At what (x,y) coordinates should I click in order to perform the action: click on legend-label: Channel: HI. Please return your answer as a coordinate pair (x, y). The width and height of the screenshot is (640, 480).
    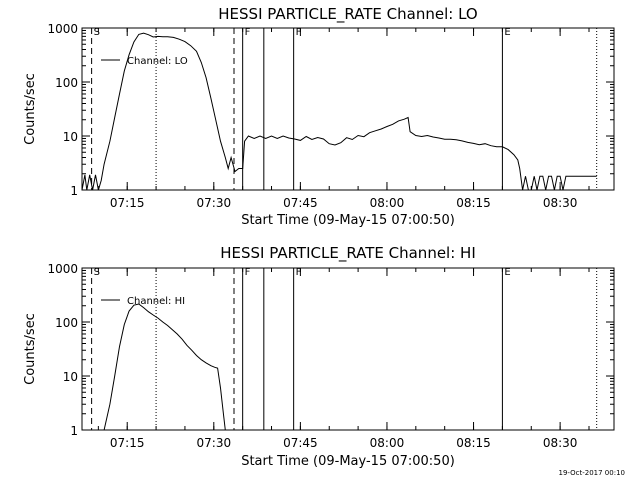
    Looking at the image, I should click on (156, 301).